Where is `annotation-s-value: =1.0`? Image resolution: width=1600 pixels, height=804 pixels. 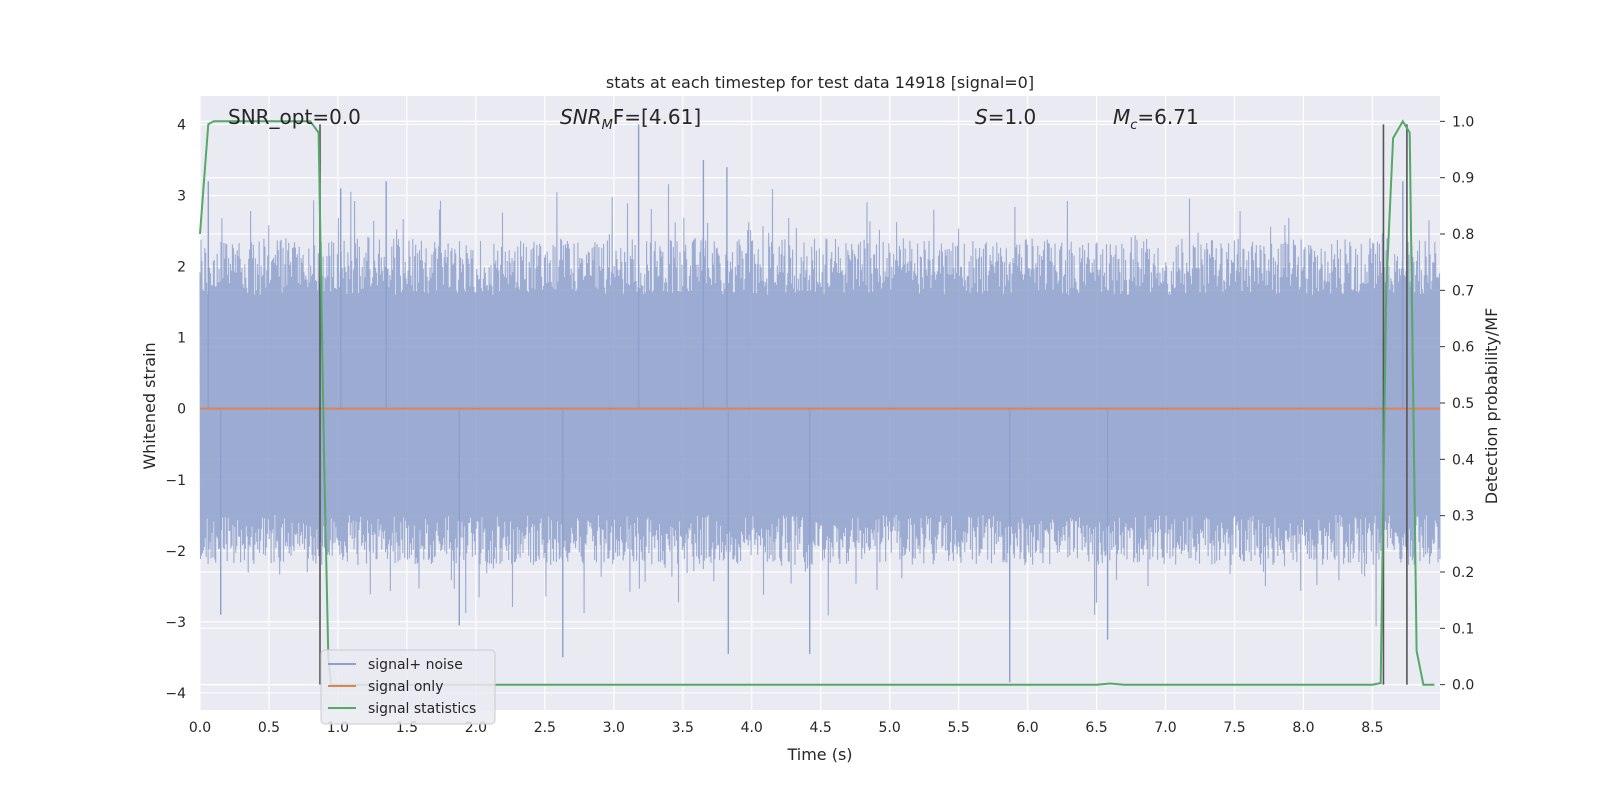 annotation-s-value: =1.0 is located at coordinates (1012, 117).